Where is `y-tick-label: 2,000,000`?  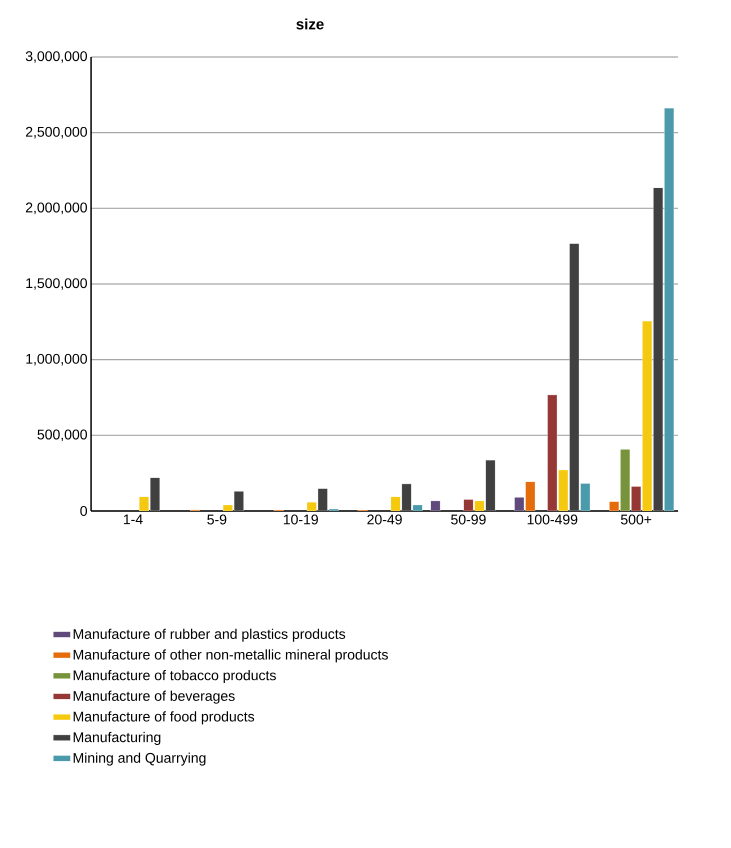
y-tick-label: 2,000,000 is located at coordinates (56, 208).